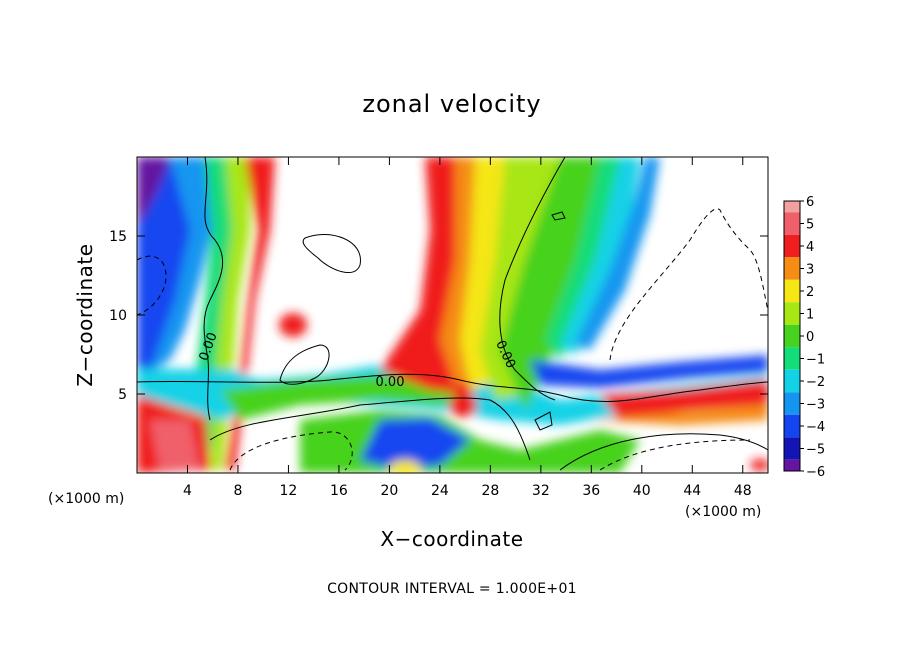  What do you see at coordinates (591, 491) in the screenshot?
I see `x-tick-label: 36` at bounding box center [591, 491].